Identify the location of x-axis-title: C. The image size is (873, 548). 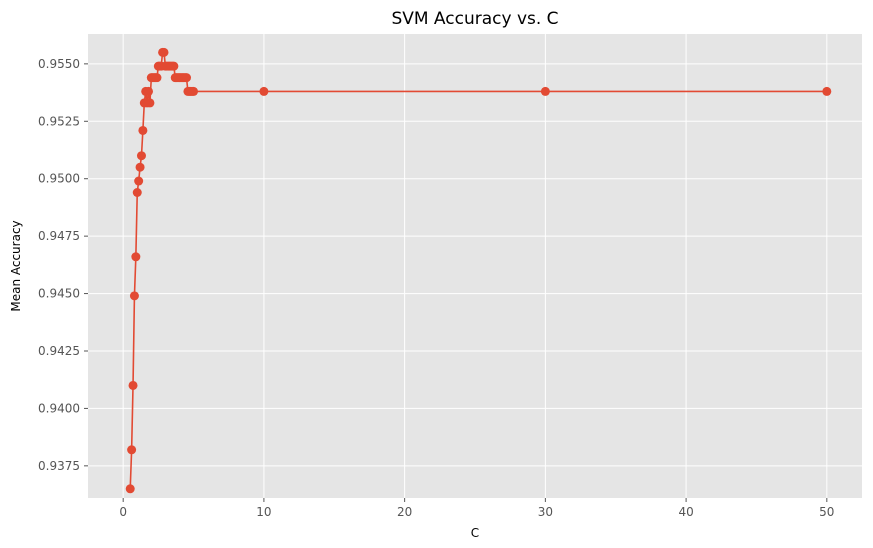
(475, 533).